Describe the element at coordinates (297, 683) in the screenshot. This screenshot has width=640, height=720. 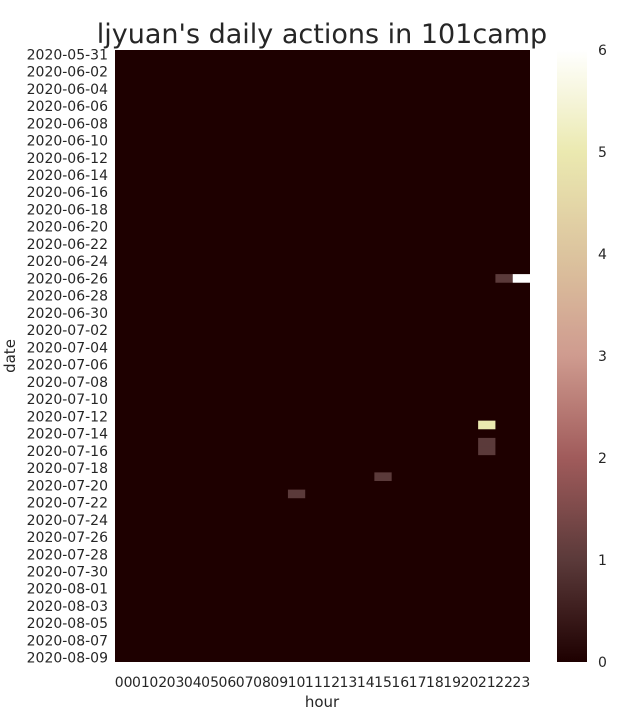
I see `x-tick-label: 10` at that location.